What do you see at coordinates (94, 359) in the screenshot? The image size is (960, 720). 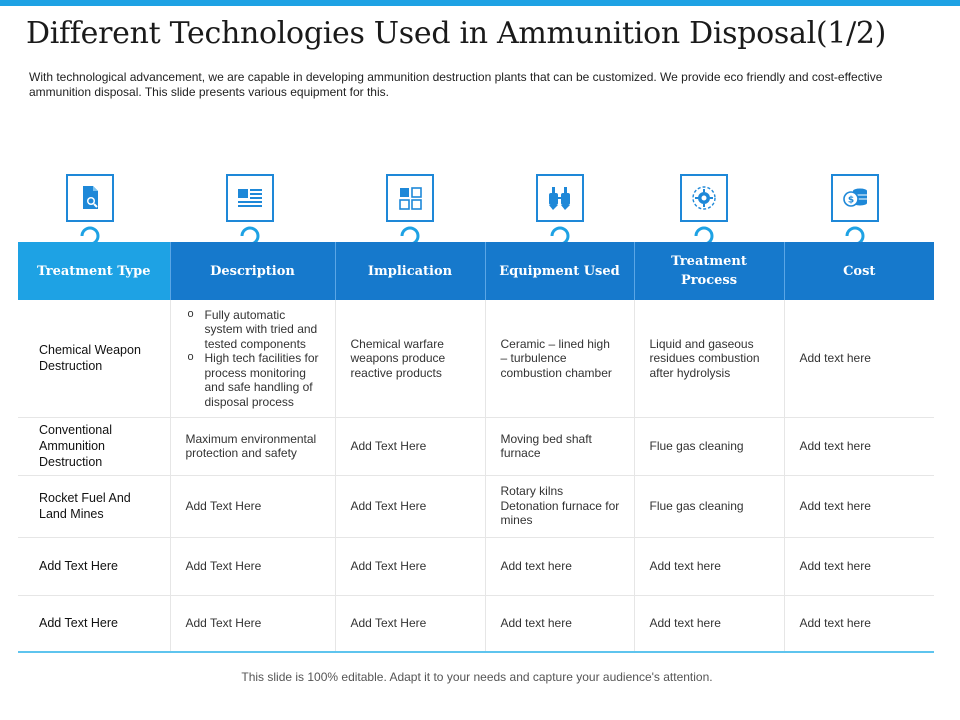 I see `cell-treatment-type: Chemical Weapon Destruction` at bounding box center [94, 359].